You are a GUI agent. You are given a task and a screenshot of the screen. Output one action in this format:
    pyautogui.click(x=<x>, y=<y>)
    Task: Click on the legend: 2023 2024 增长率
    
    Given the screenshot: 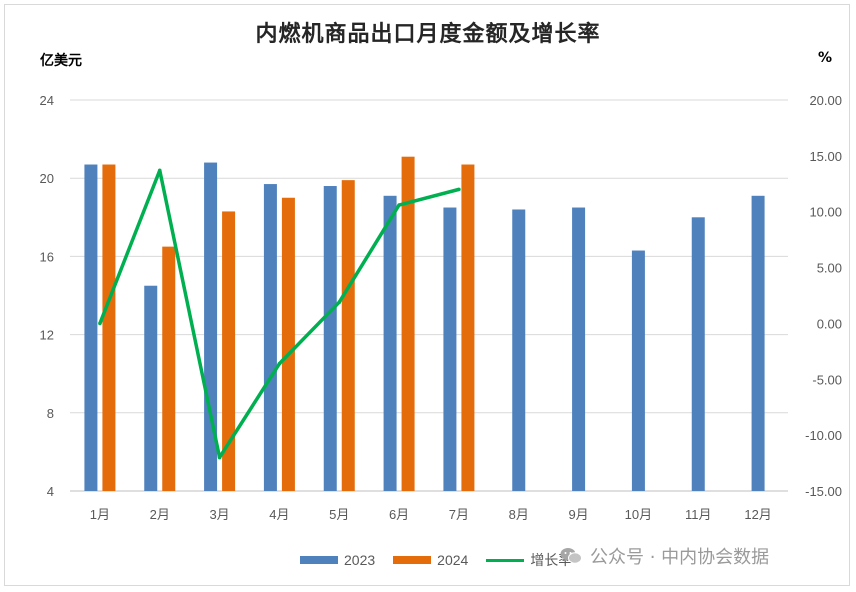 What is the action you would take?
    pyautogui.click(x=445, y=560)
    